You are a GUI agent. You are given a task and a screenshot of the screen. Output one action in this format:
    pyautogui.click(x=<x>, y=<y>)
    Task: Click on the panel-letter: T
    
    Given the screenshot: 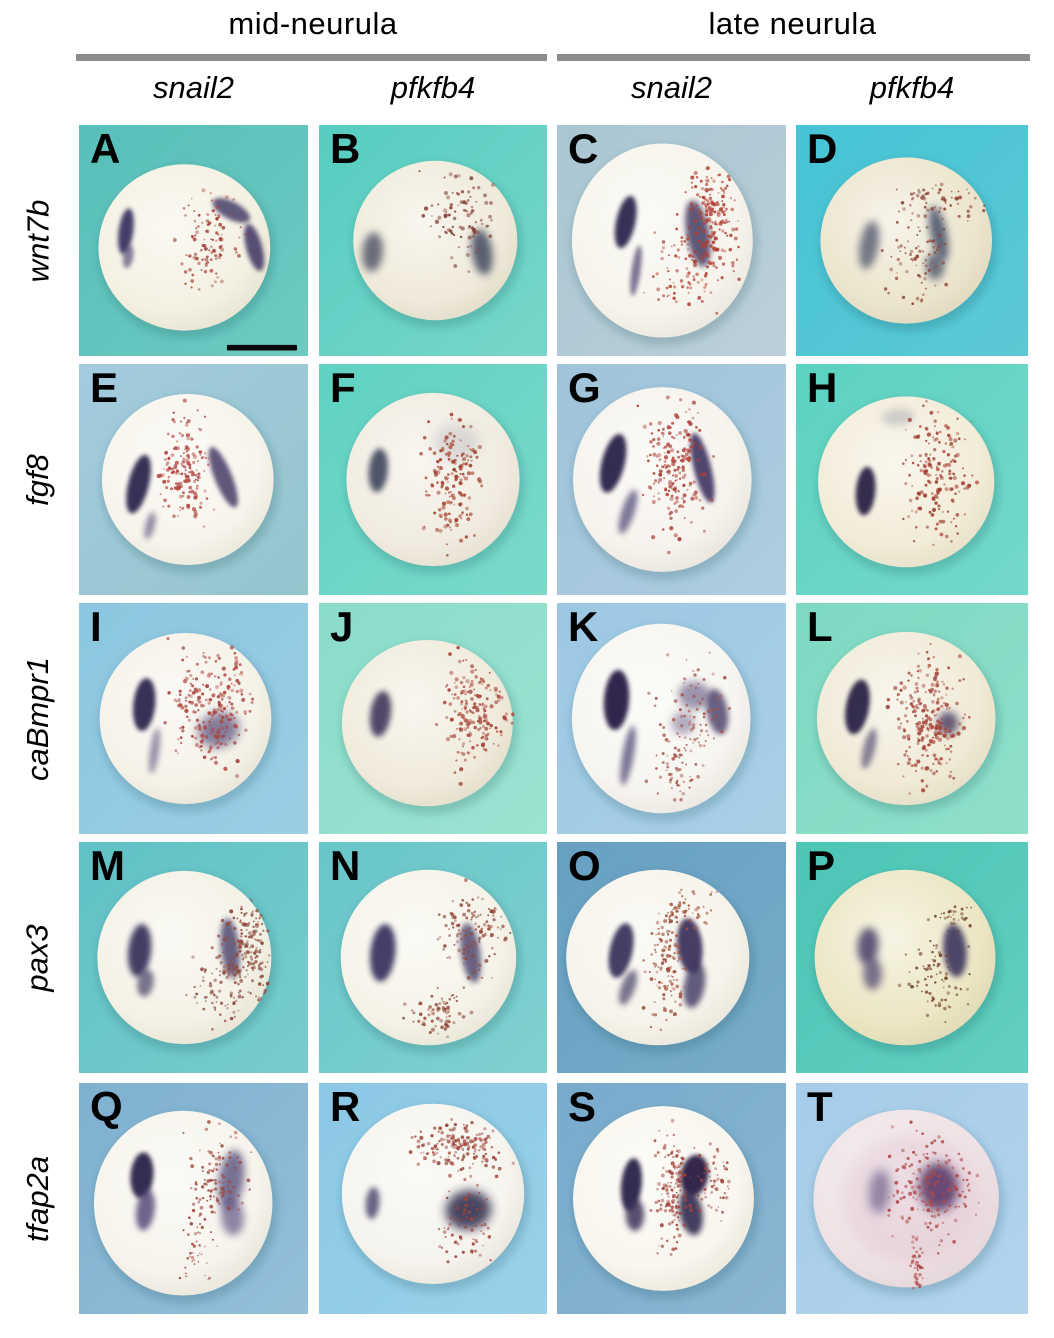 What is the action you would take?
    pyautogui.click(x=820, y=1106)
    